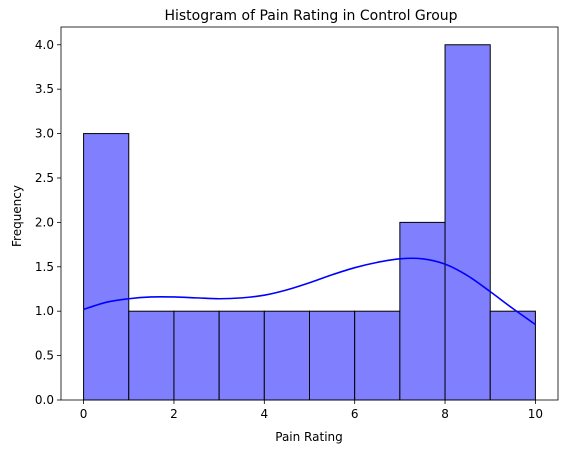 This screenshot has width=567, height=453. I want to click on x-tick-label: 6, so click(355, 414).